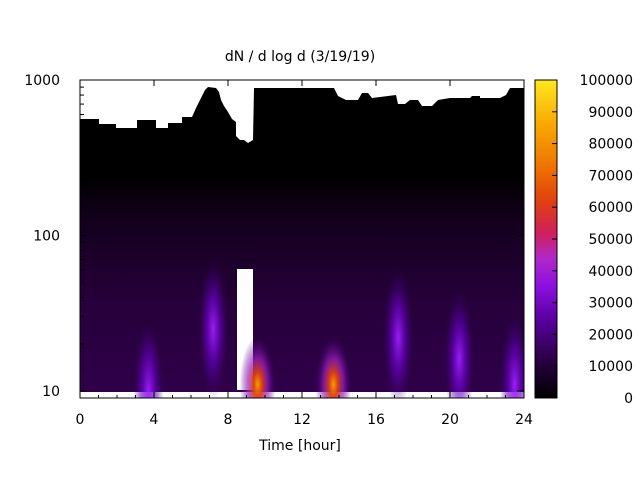 The image size is (640, 480). What do you see at coordinates (610, 335) in the screenshot?
I see `colorbar-tick-label: 20000` at bounding box center [610, 335].